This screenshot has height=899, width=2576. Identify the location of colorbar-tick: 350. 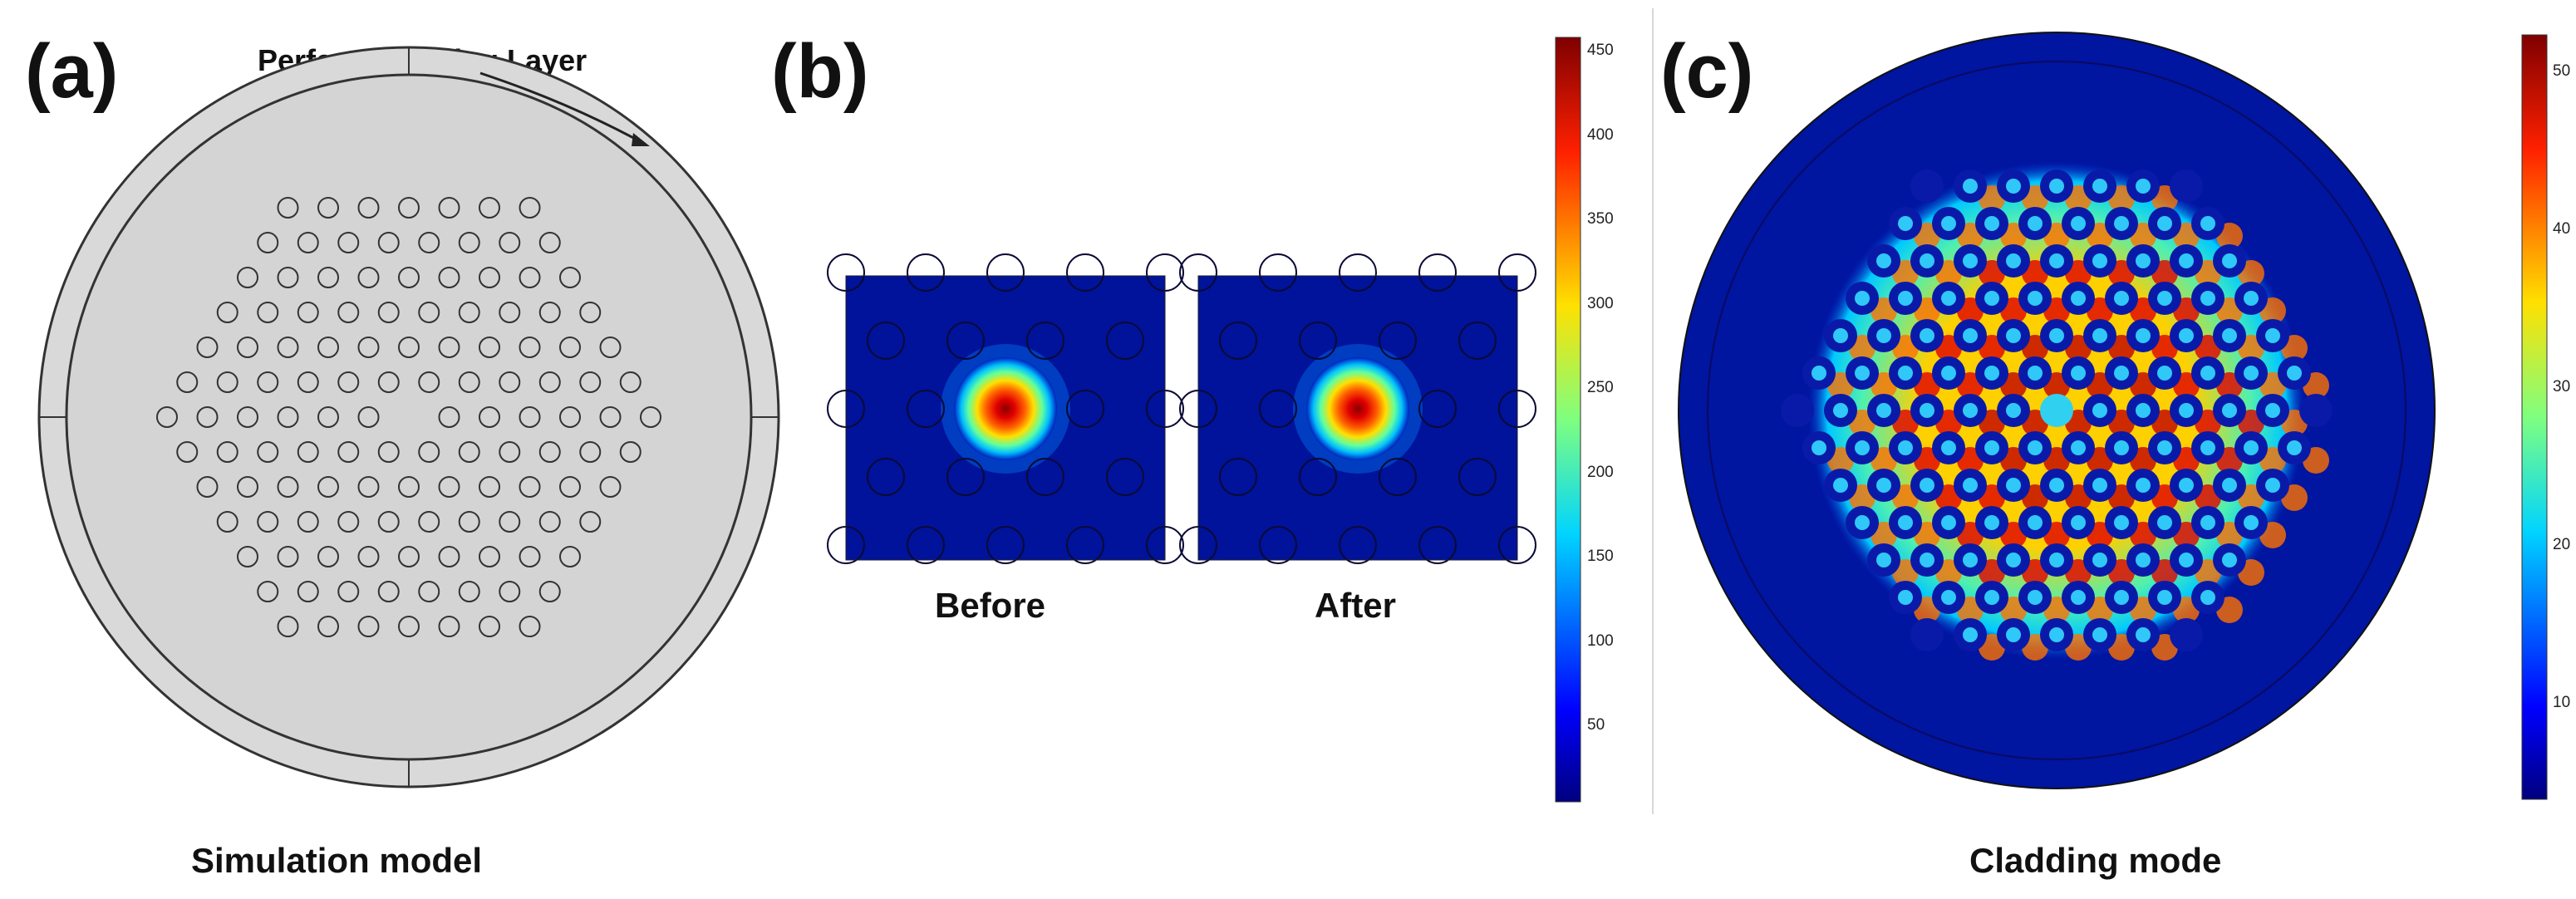
(1600, 219).